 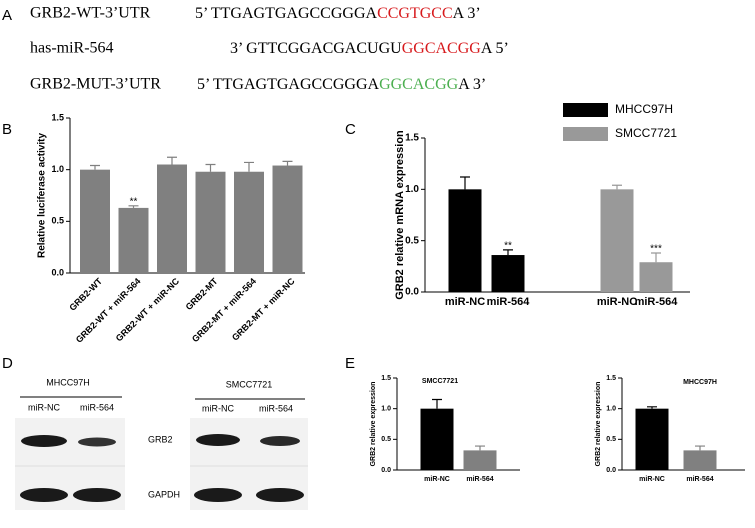 What do you see at coordinates (249, 384) in the screenshot?
I see `blot-title: SMCC7721` at bounding box center [249, 384].